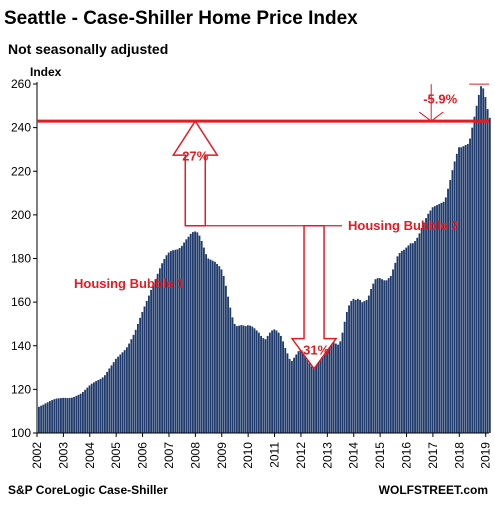 The width and height of the screenshot is (495, 506). What do you see at coordinates (21, 171) in the screenshot?
I see `y-tick-label: 220` at bounding box center [21, 171].